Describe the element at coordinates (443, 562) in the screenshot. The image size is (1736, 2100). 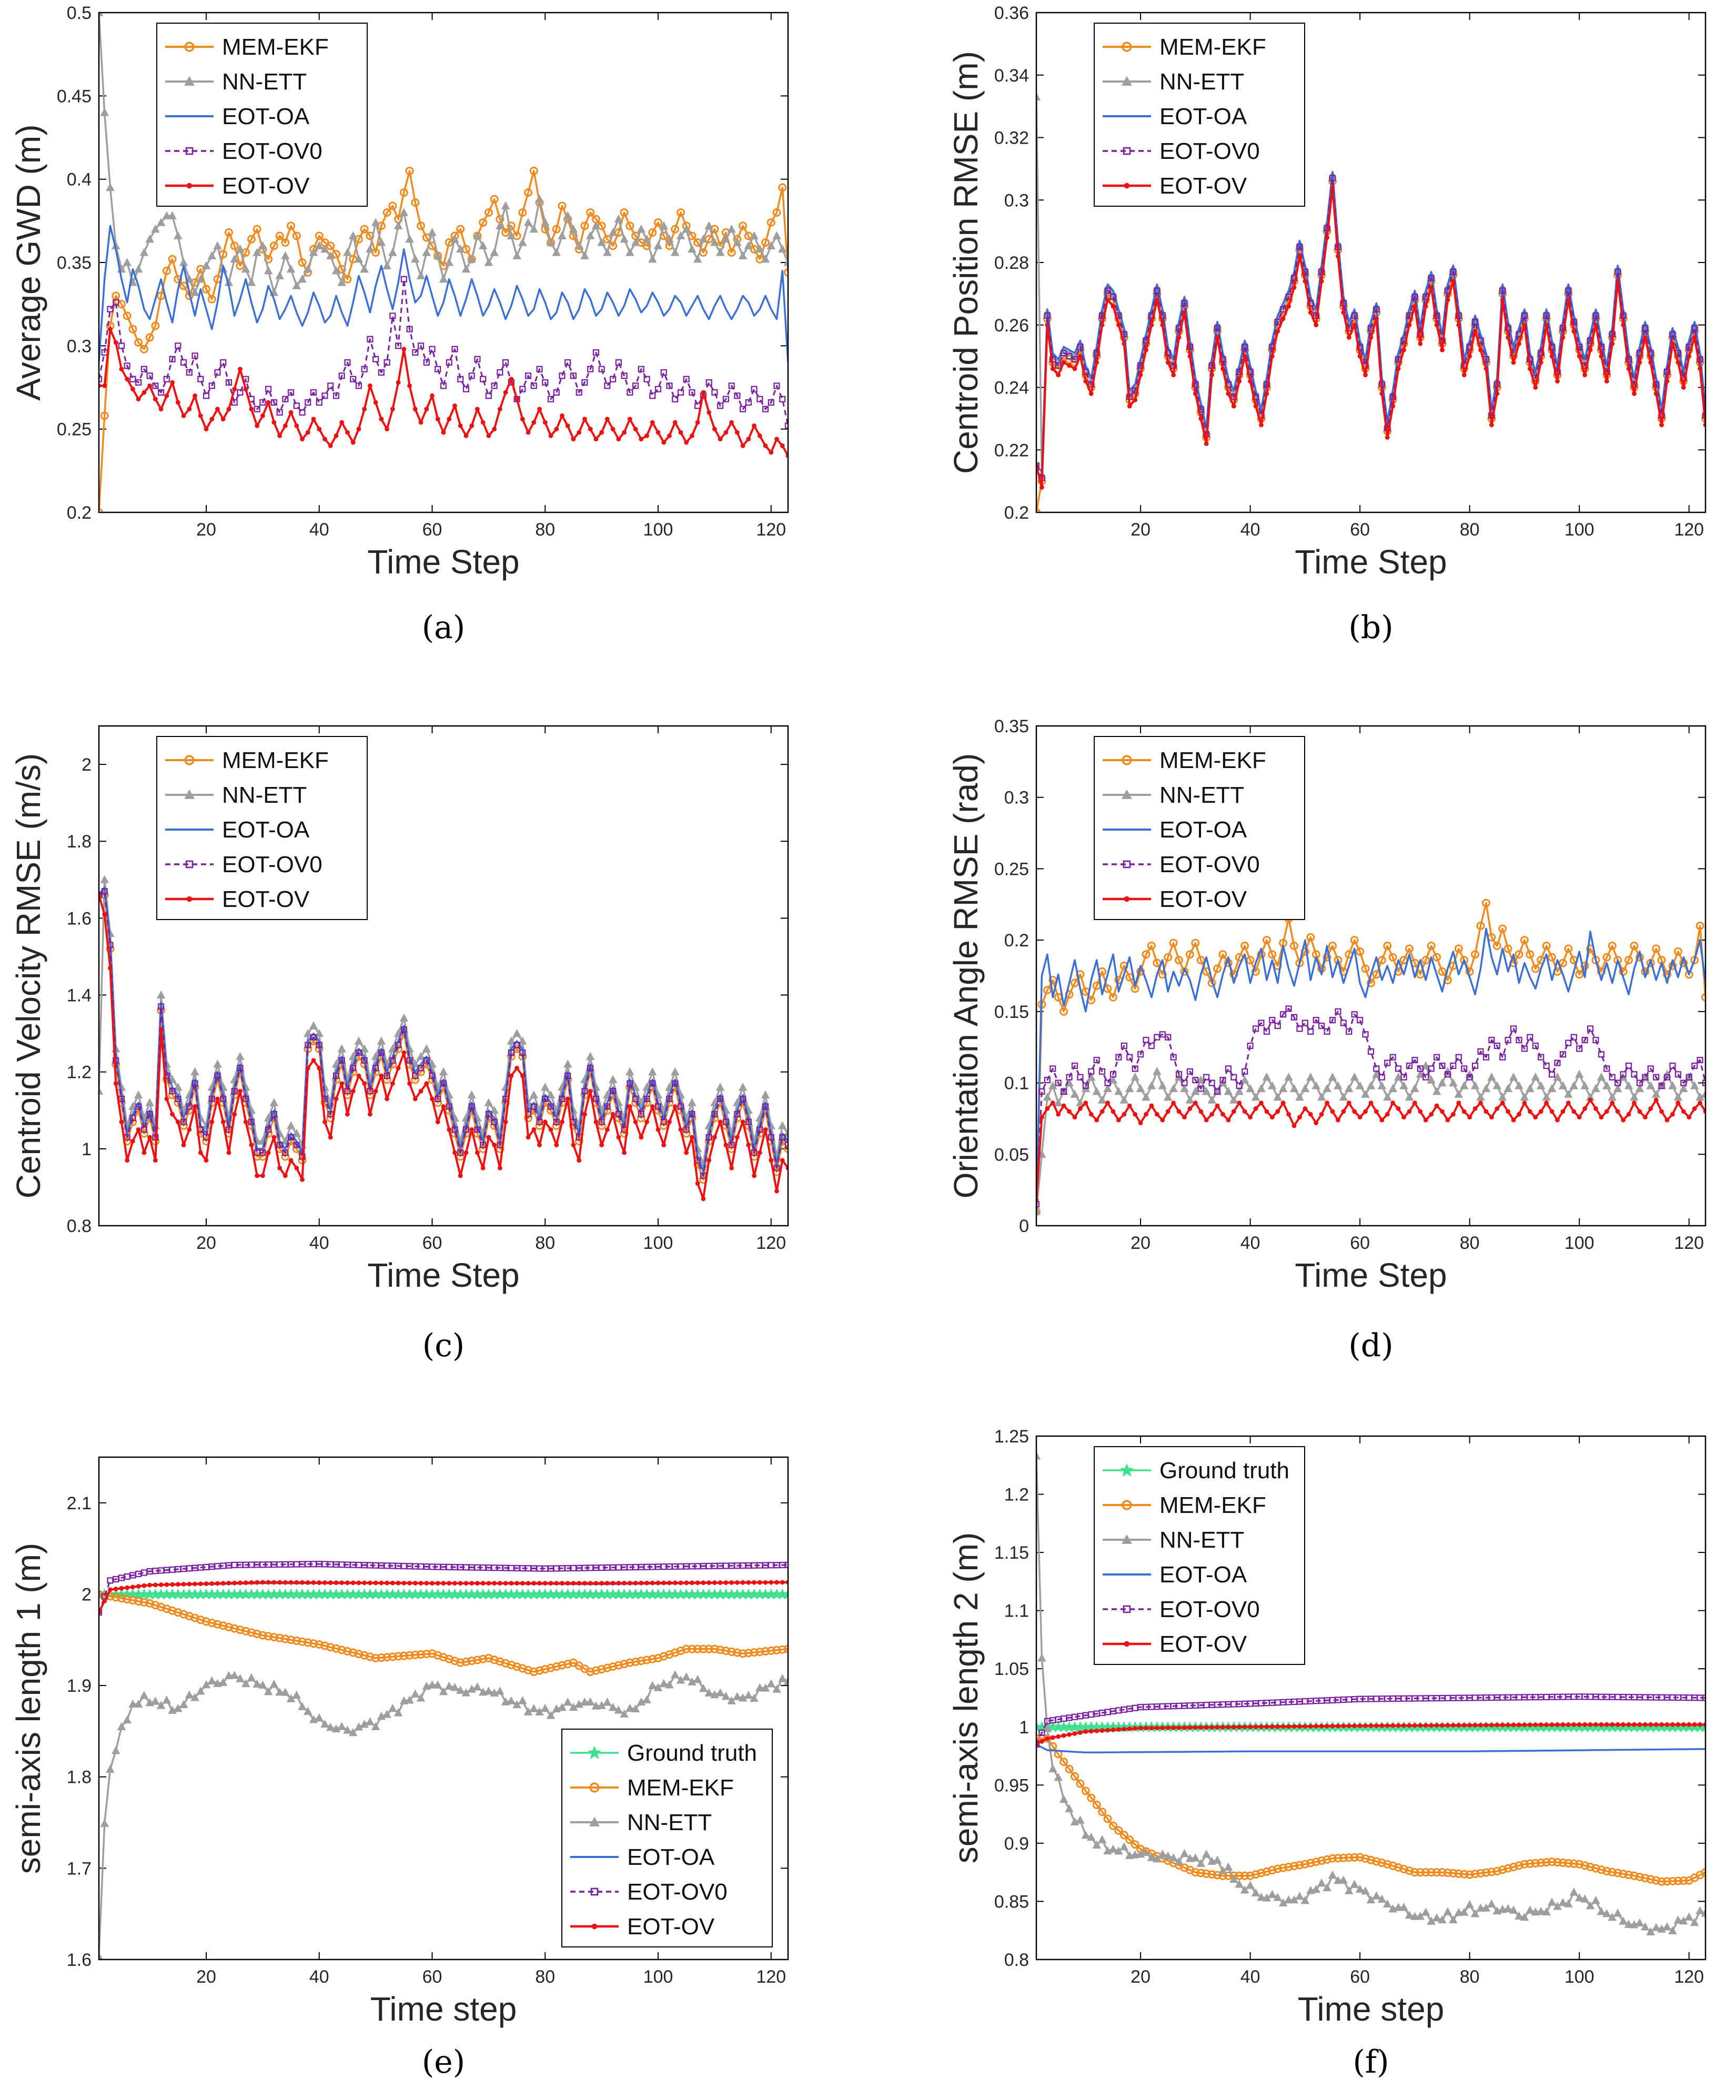
I see `x-axis-label: Time Step` at that location.